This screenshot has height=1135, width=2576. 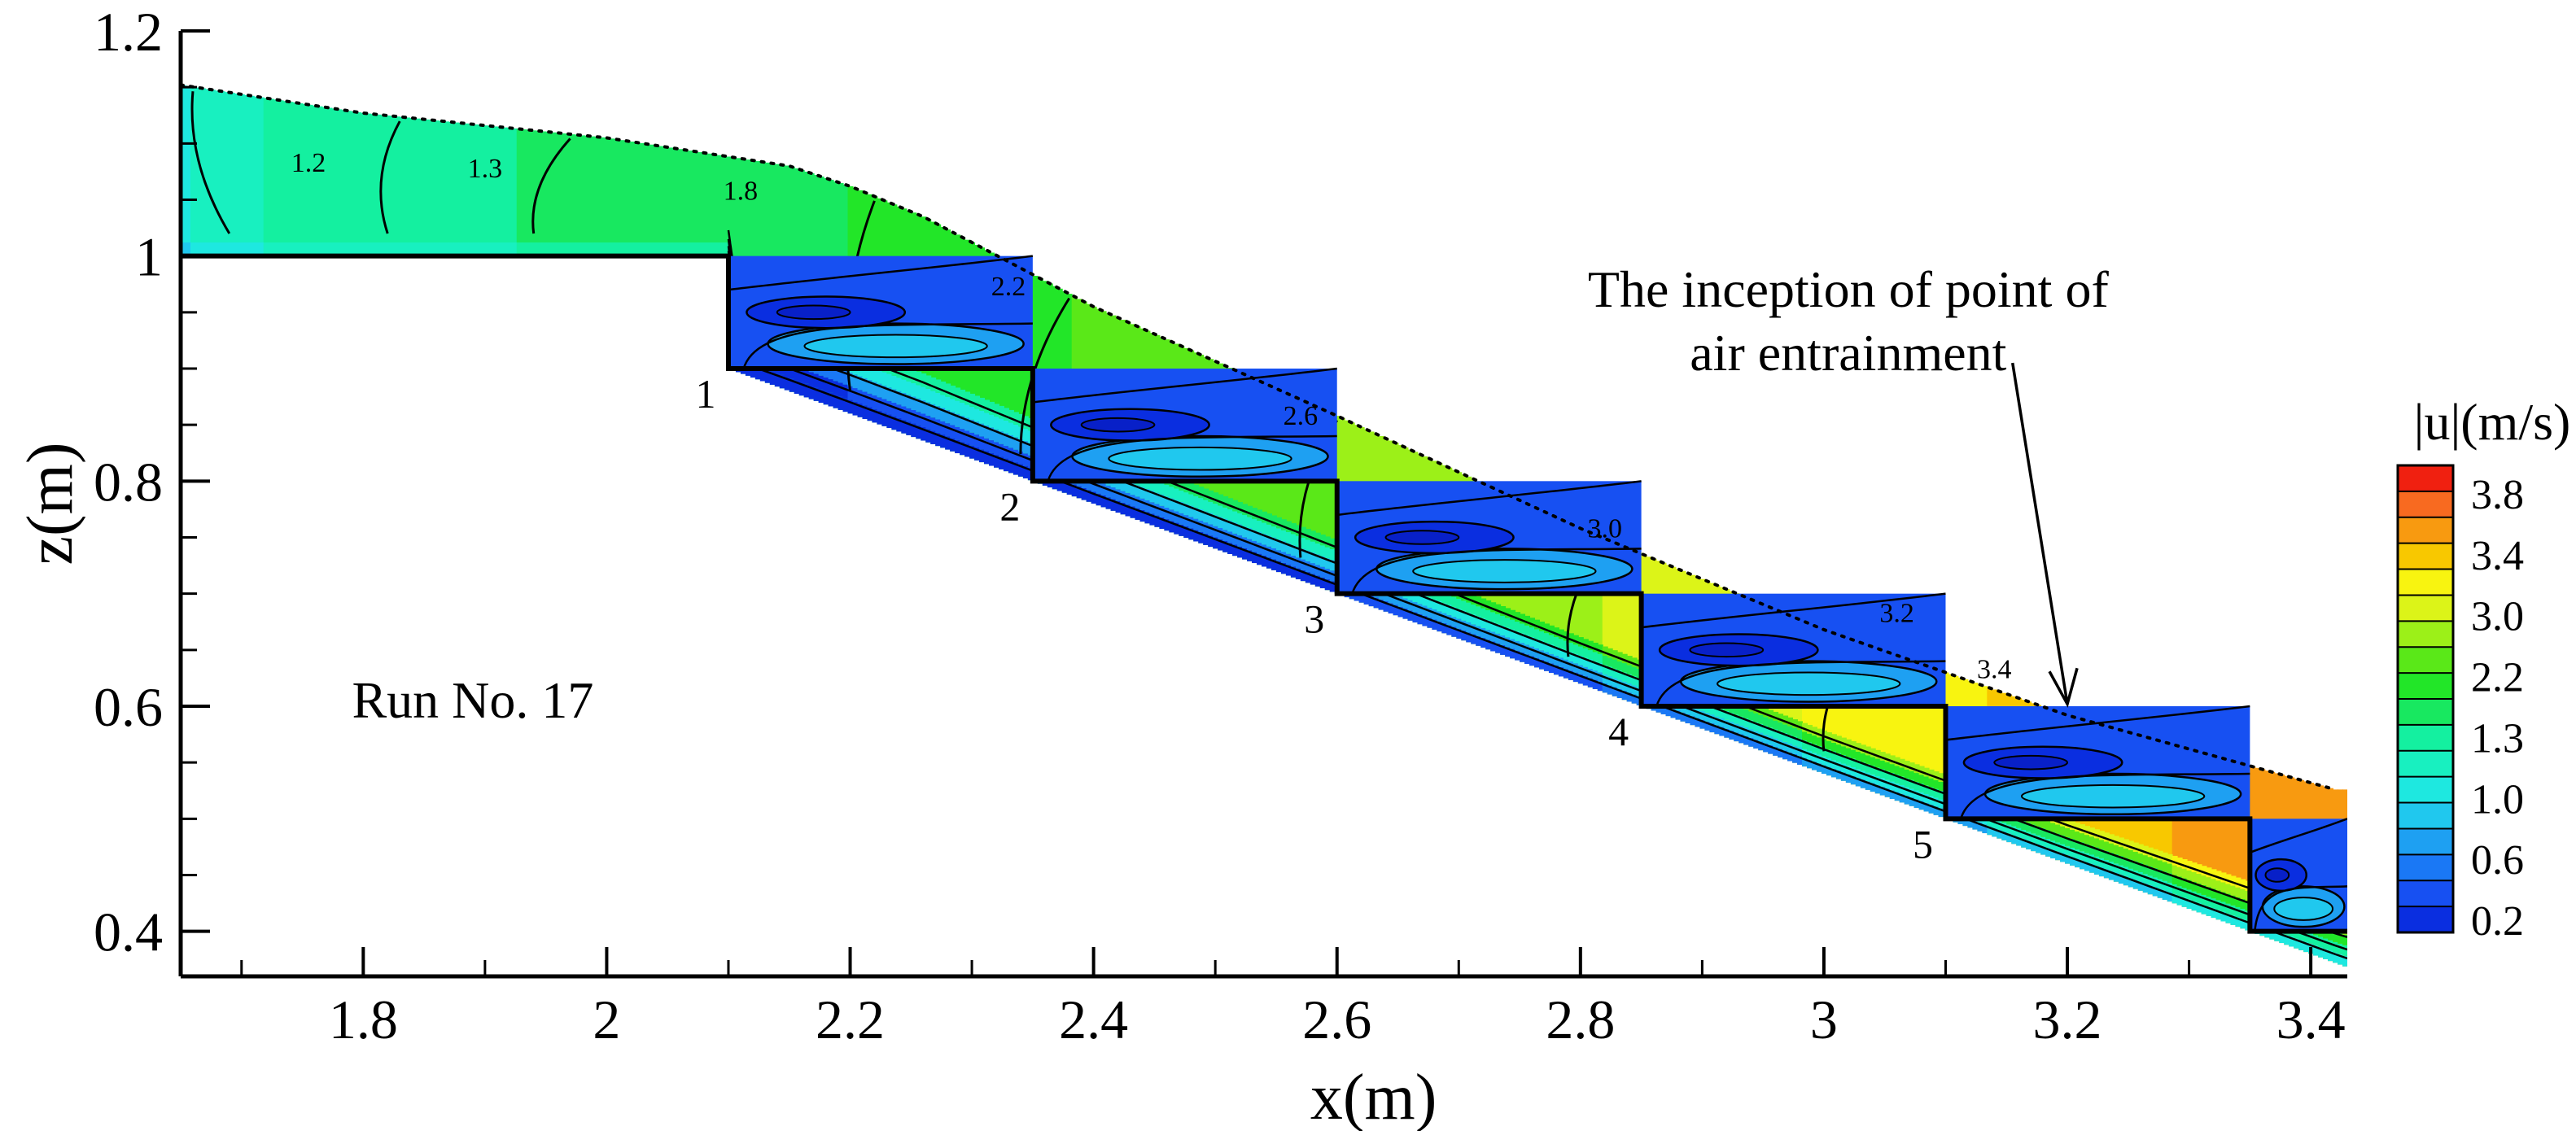 What do you see at coordinates (896, 346) in the screenshot?
I see `cavity-band` at bounding box center [896, 346].